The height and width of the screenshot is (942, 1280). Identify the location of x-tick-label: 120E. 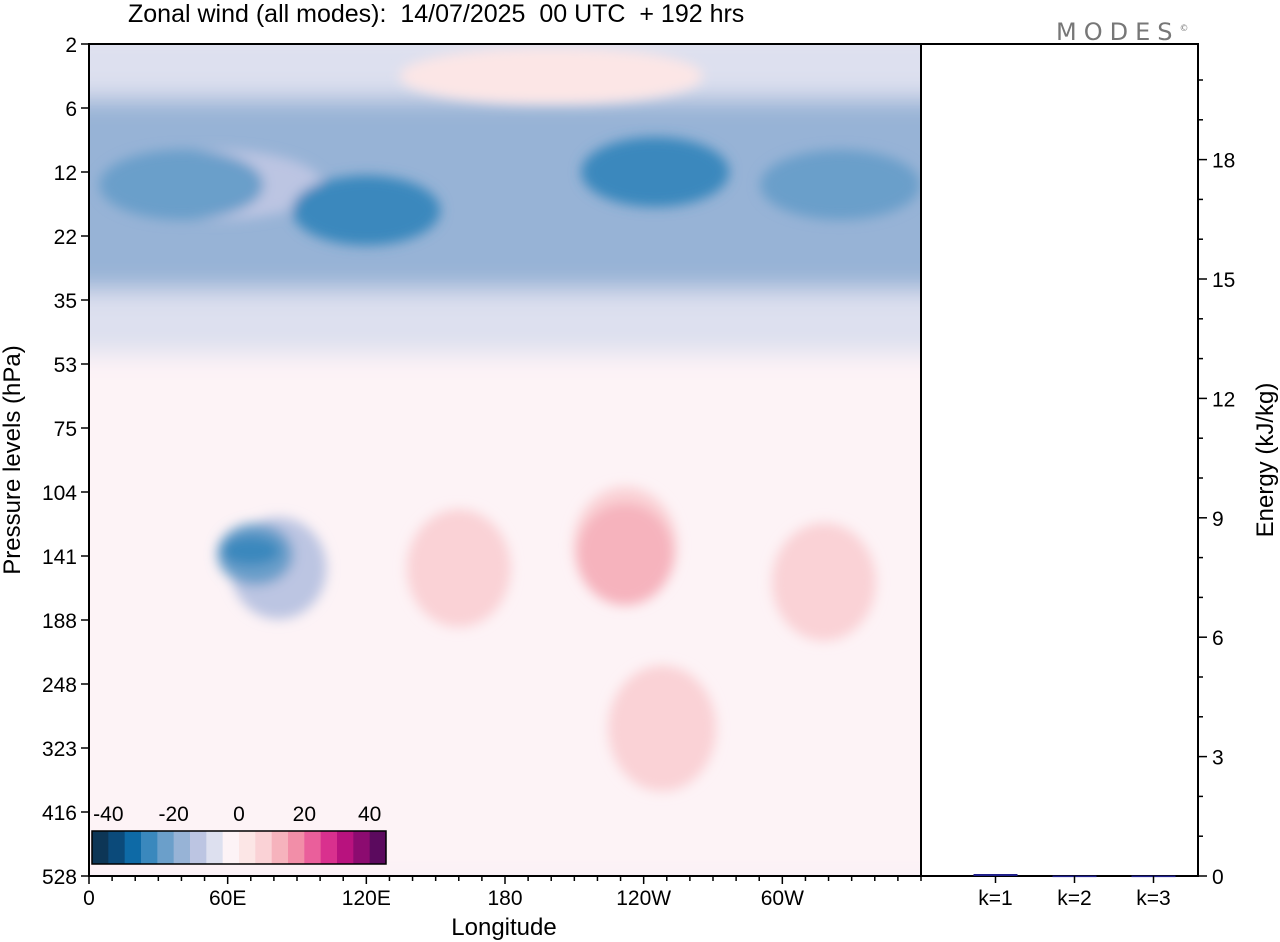
(366, 898).